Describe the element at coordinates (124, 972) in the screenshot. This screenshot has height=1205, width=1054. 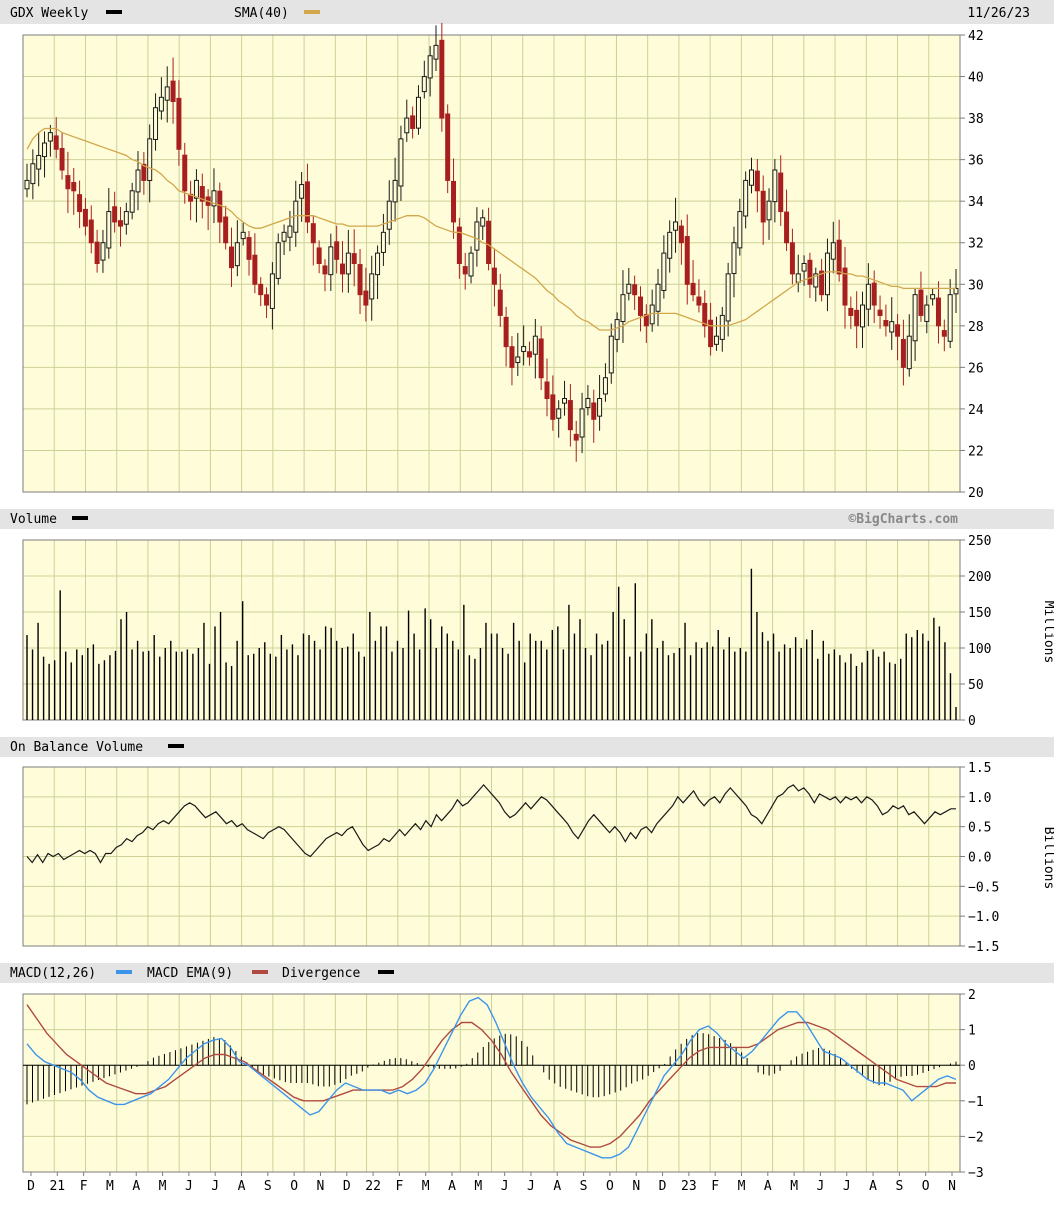
I see `macd-legend-swatch` at that location.